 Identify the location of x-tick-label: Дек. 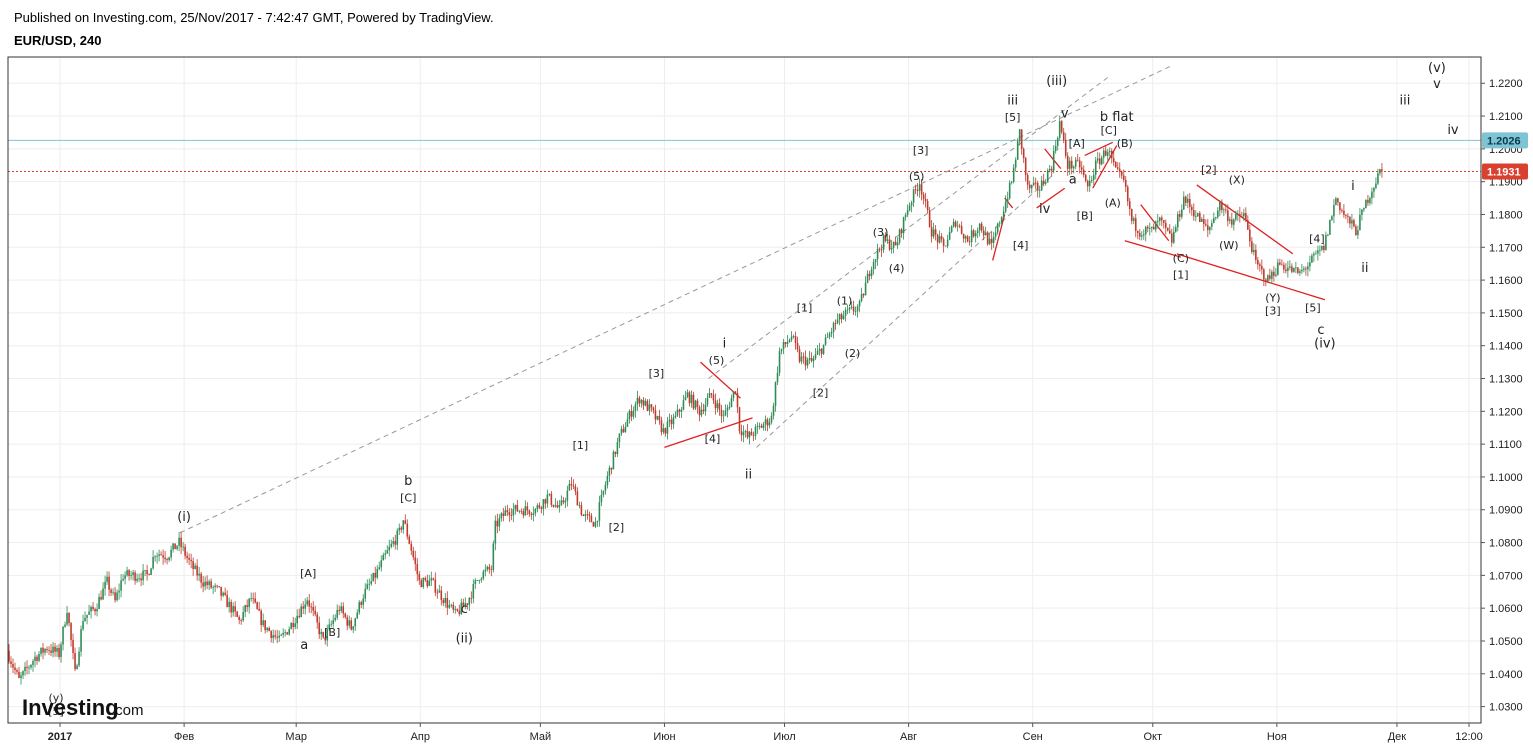
(1397, 737).